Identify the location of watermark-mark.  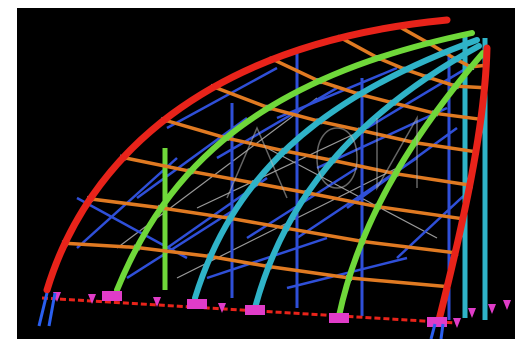
(322, 157).